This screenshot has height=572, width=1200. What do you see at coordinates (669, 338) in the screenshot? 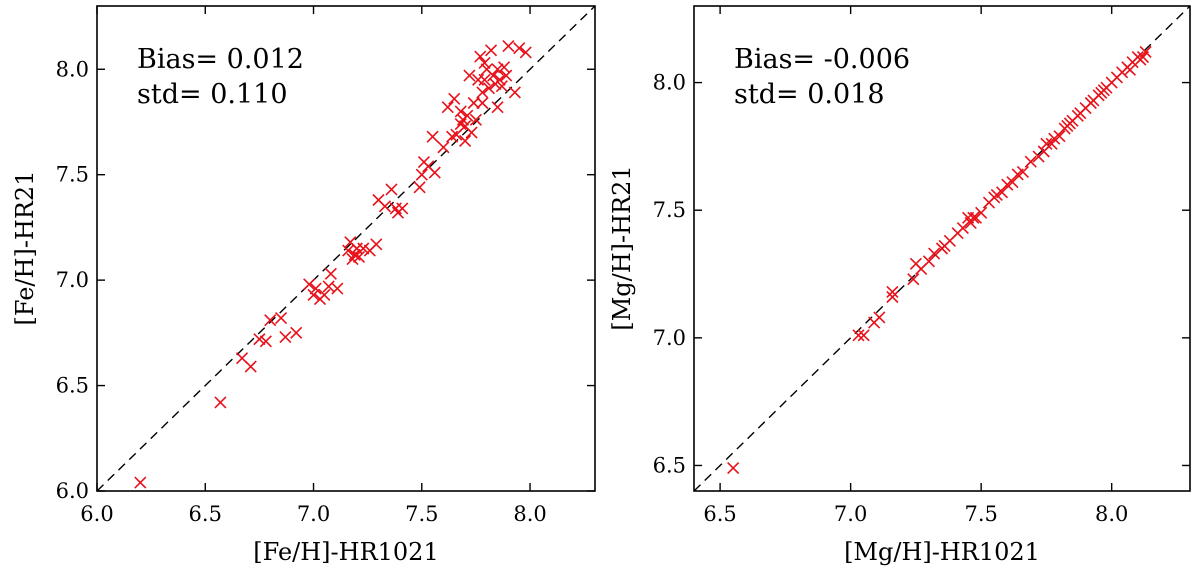
I see `mg-h-y-tick-label: 7.0` at bounding box center [669, 338].